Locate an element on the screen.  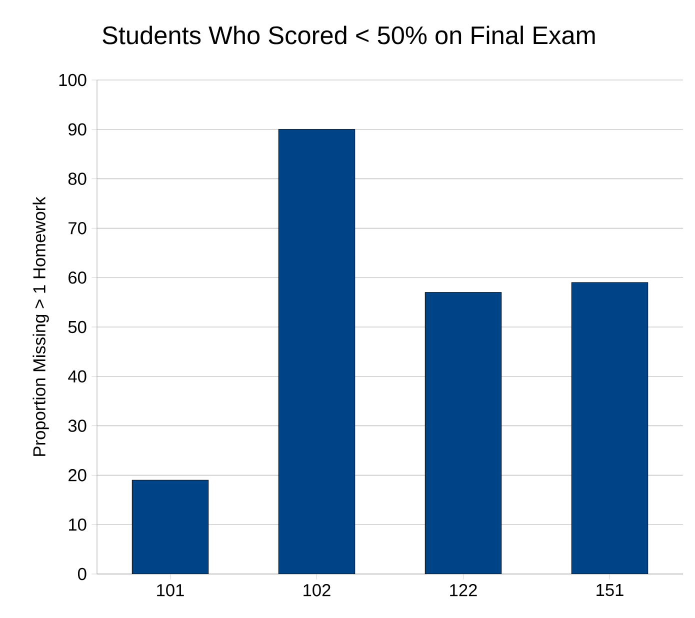
y-tick-label: 70 is located at coordinates (77, 228).